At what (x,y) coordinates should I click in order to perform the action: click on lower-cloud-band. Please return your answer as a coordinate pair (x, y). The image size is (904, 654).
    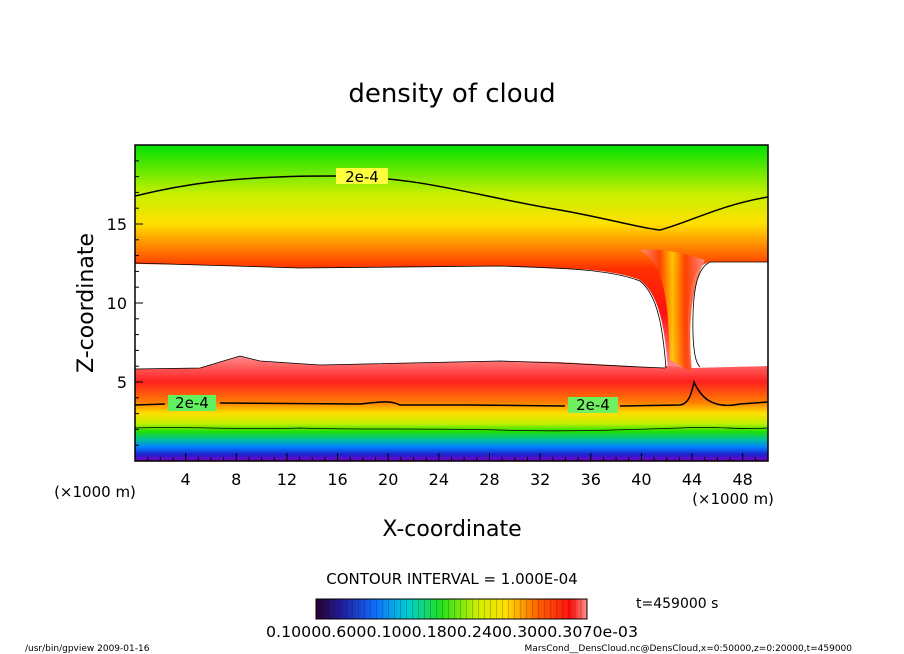
    Looking at the image, I should click on (451, 408).